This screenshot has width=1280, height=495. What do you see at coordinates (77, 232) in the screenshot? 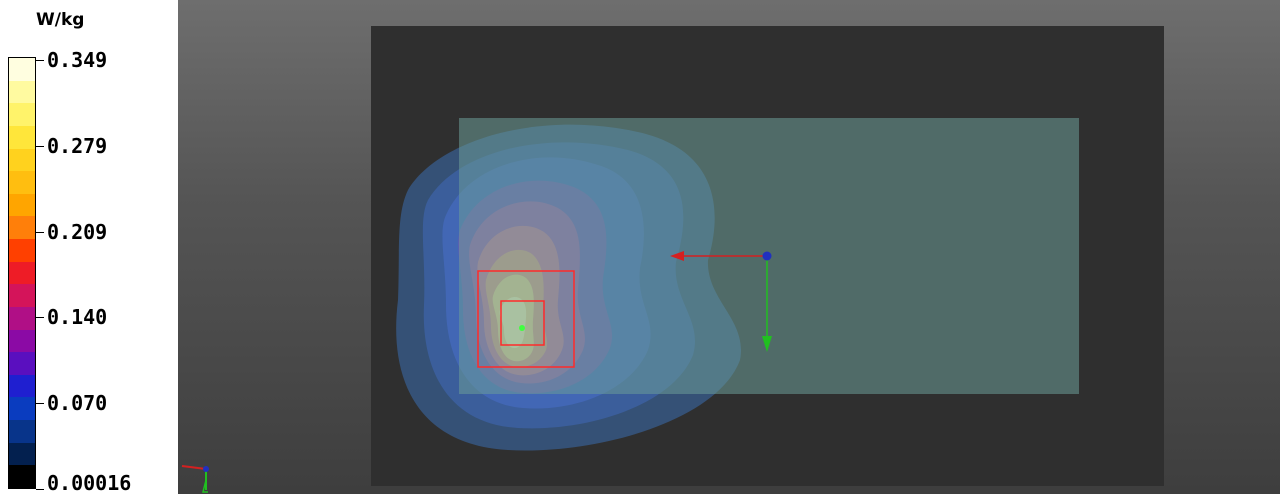
I see `legend-tick-label: 0.209` at bounding box center [77, 232].